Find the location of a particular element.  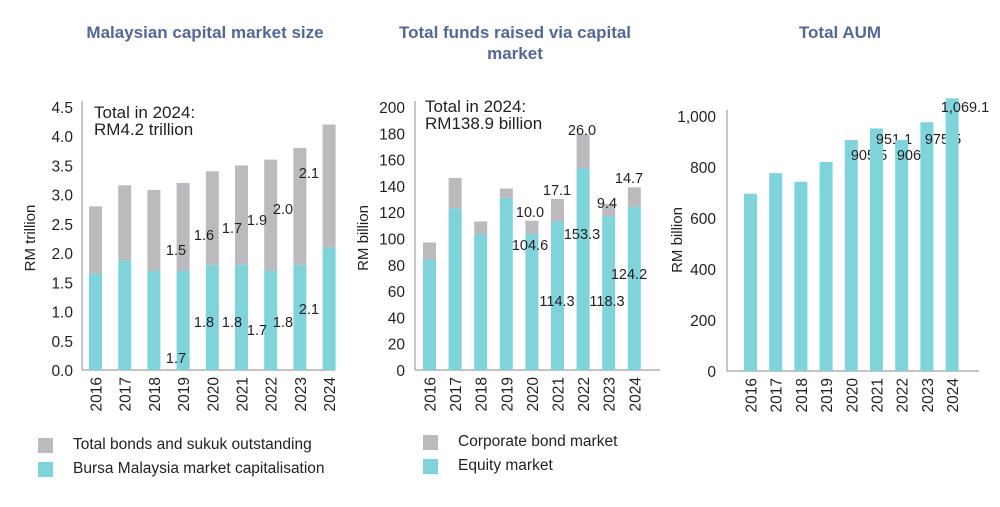

bar-2023-corporate-bond-market is located at coordinates (609, 210).